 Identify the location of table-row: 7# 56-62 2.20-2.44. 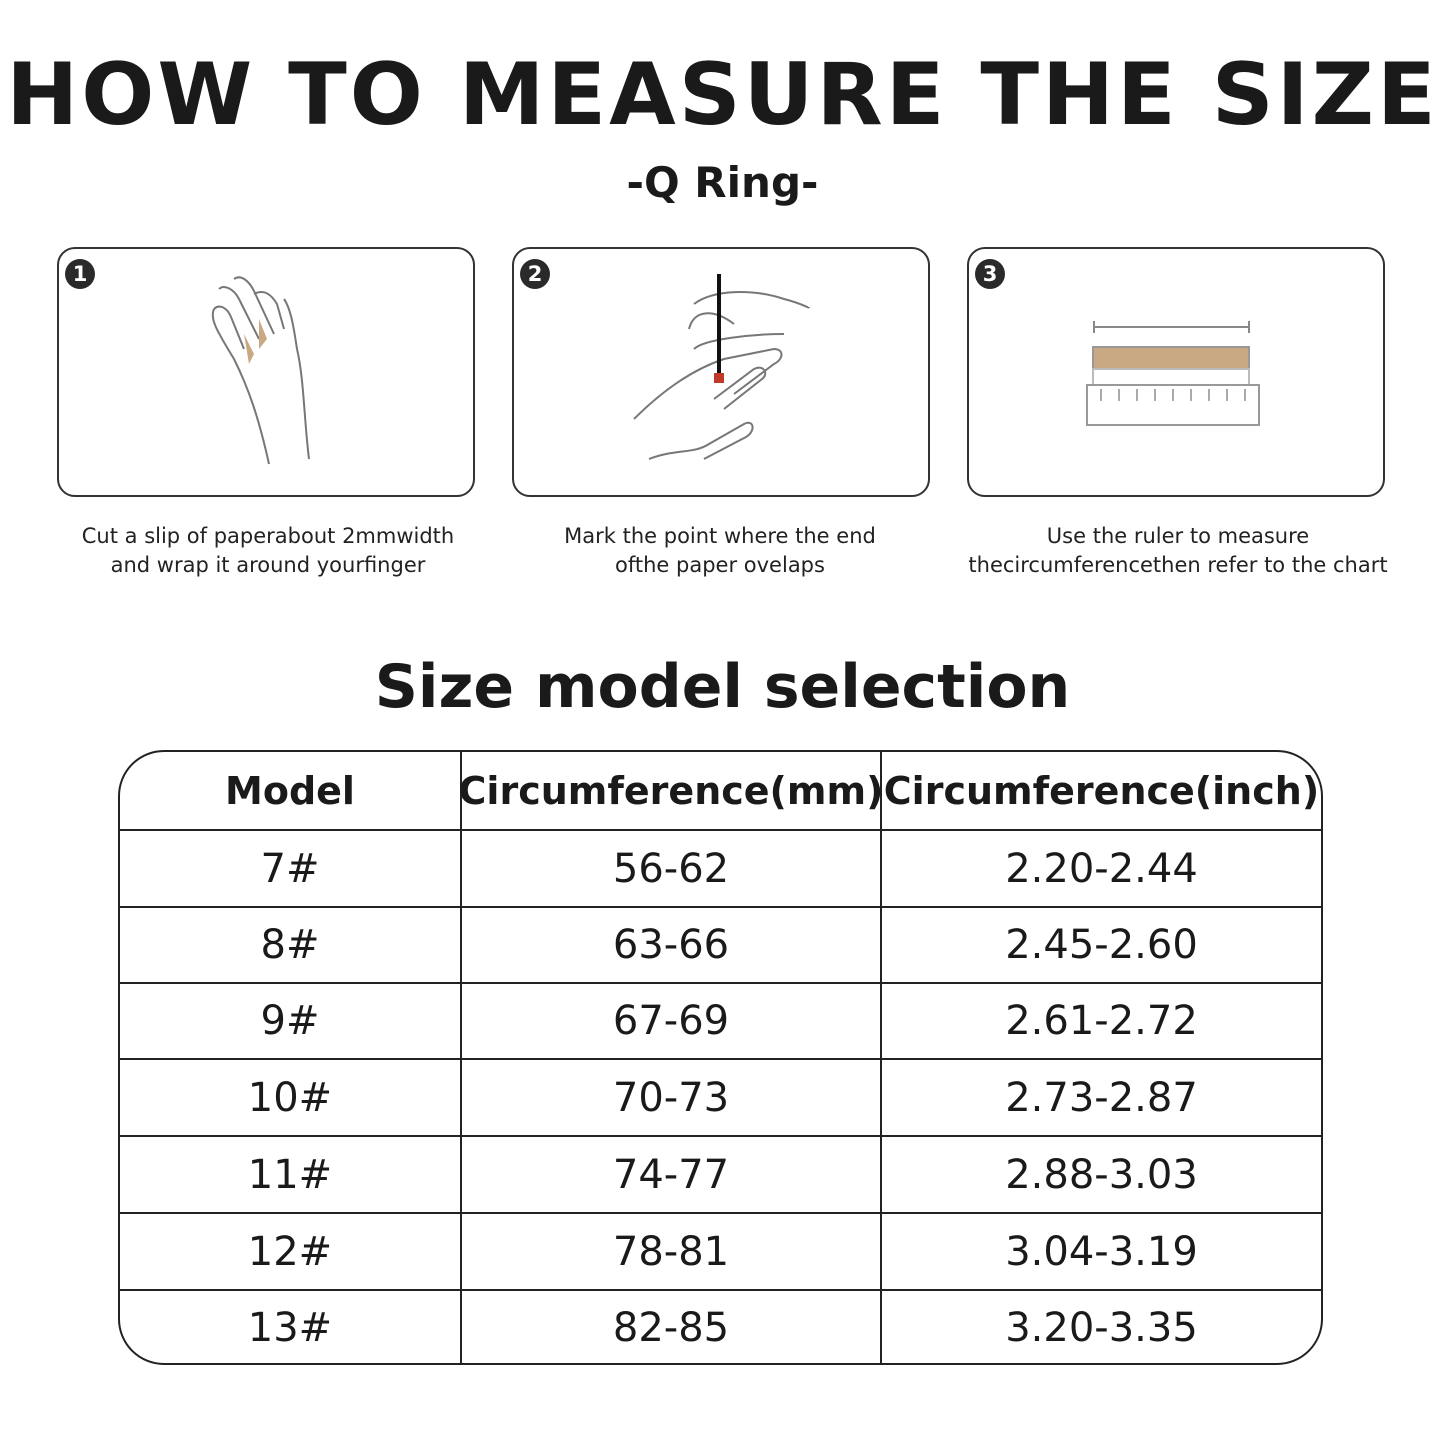
(720, 867).